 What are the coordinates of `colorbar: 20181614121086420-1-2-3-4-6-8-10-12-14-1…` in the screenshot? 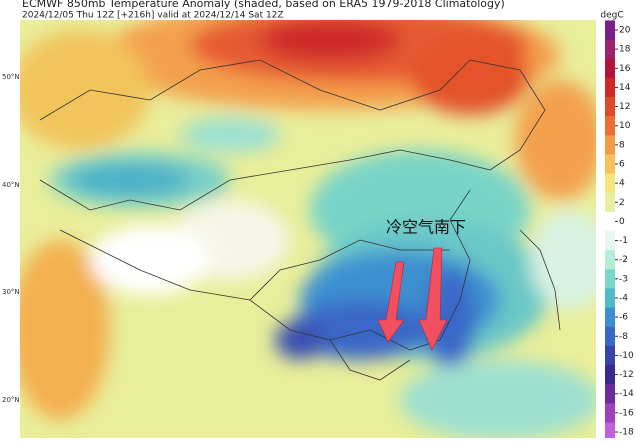 It's located at (619, 231).